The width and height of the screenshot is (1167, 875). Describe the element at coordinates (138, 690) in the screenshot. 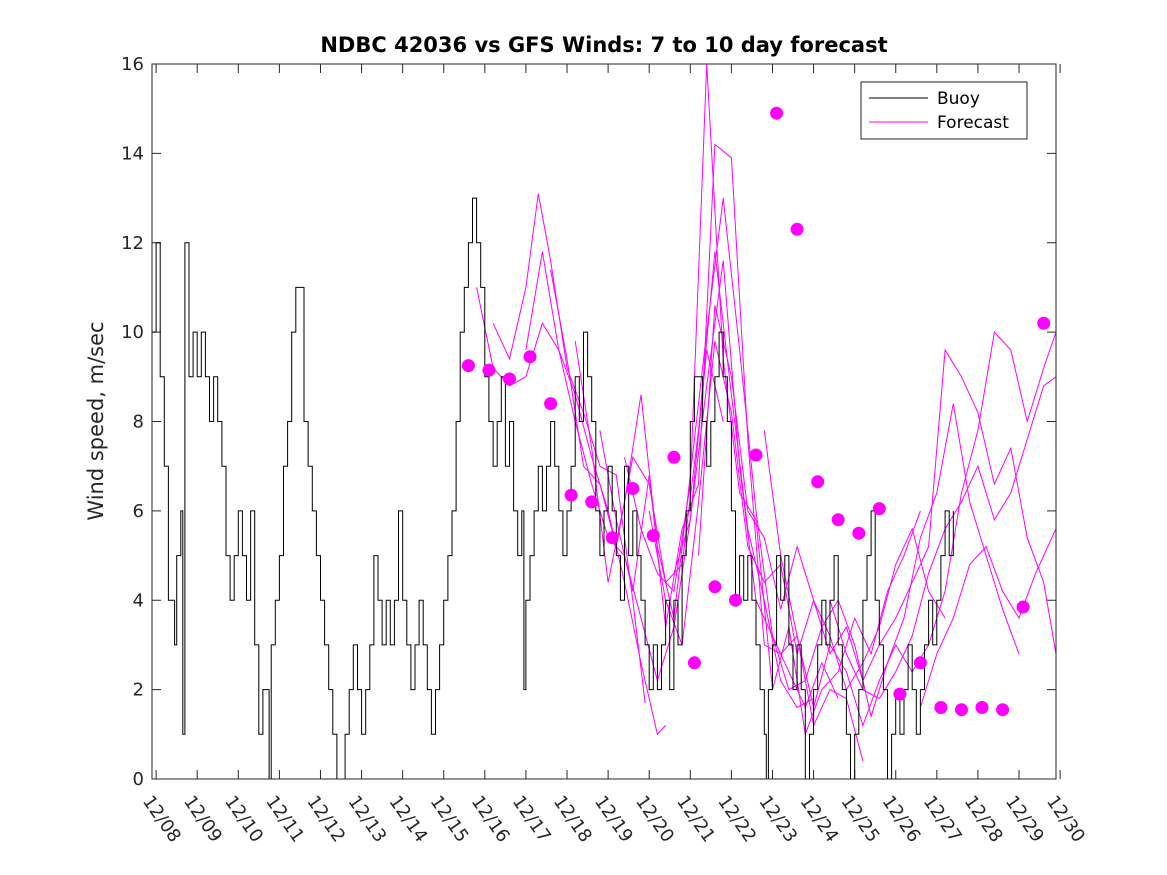

I see `y-tick-label: 2` at that location.